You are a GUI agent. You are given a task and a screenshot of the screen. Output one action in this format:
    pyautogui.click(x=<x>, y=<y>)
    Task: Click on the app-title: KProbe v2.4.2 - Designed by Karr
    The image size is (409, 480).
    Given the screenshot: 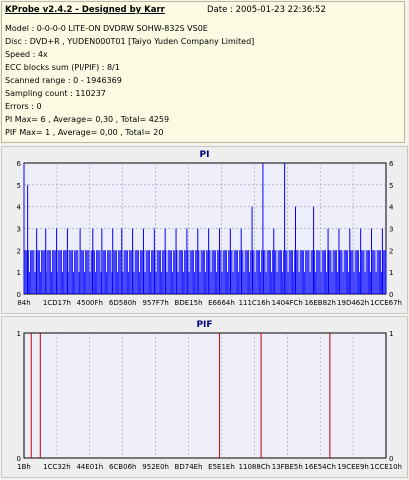 What is the action you would take?
    pyautogui.click(x=85, y=10)
    